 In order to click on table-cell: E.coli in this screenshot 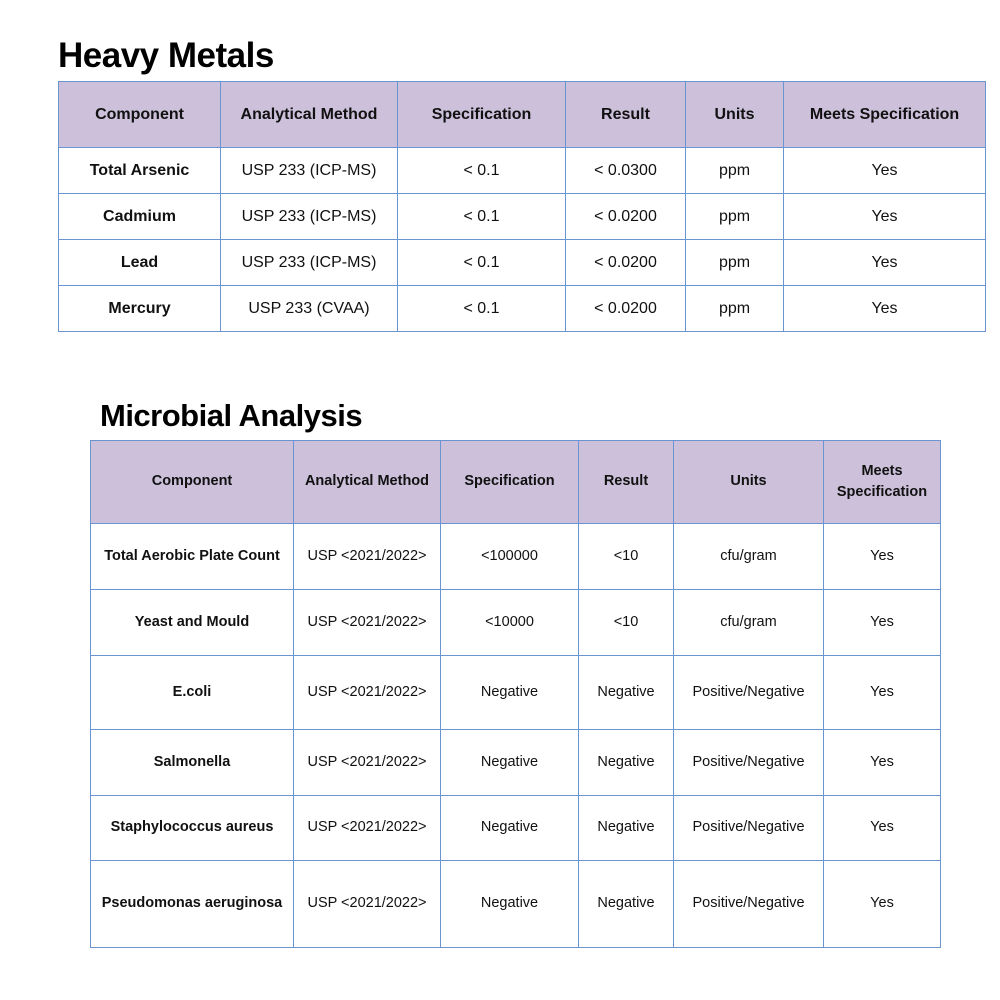, I will do `click(192, 692)`.